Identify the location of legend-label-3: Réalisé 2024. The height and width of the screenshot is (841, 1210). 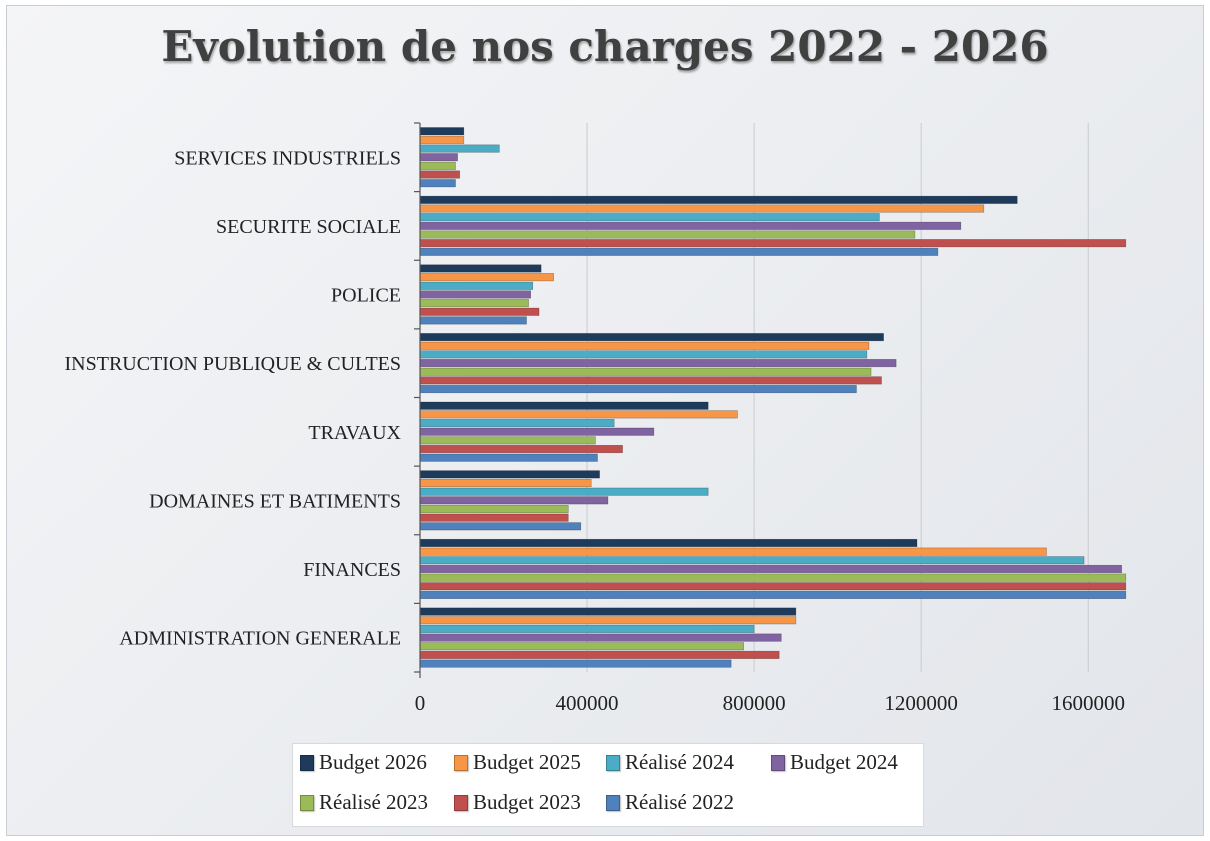
(680, 762).